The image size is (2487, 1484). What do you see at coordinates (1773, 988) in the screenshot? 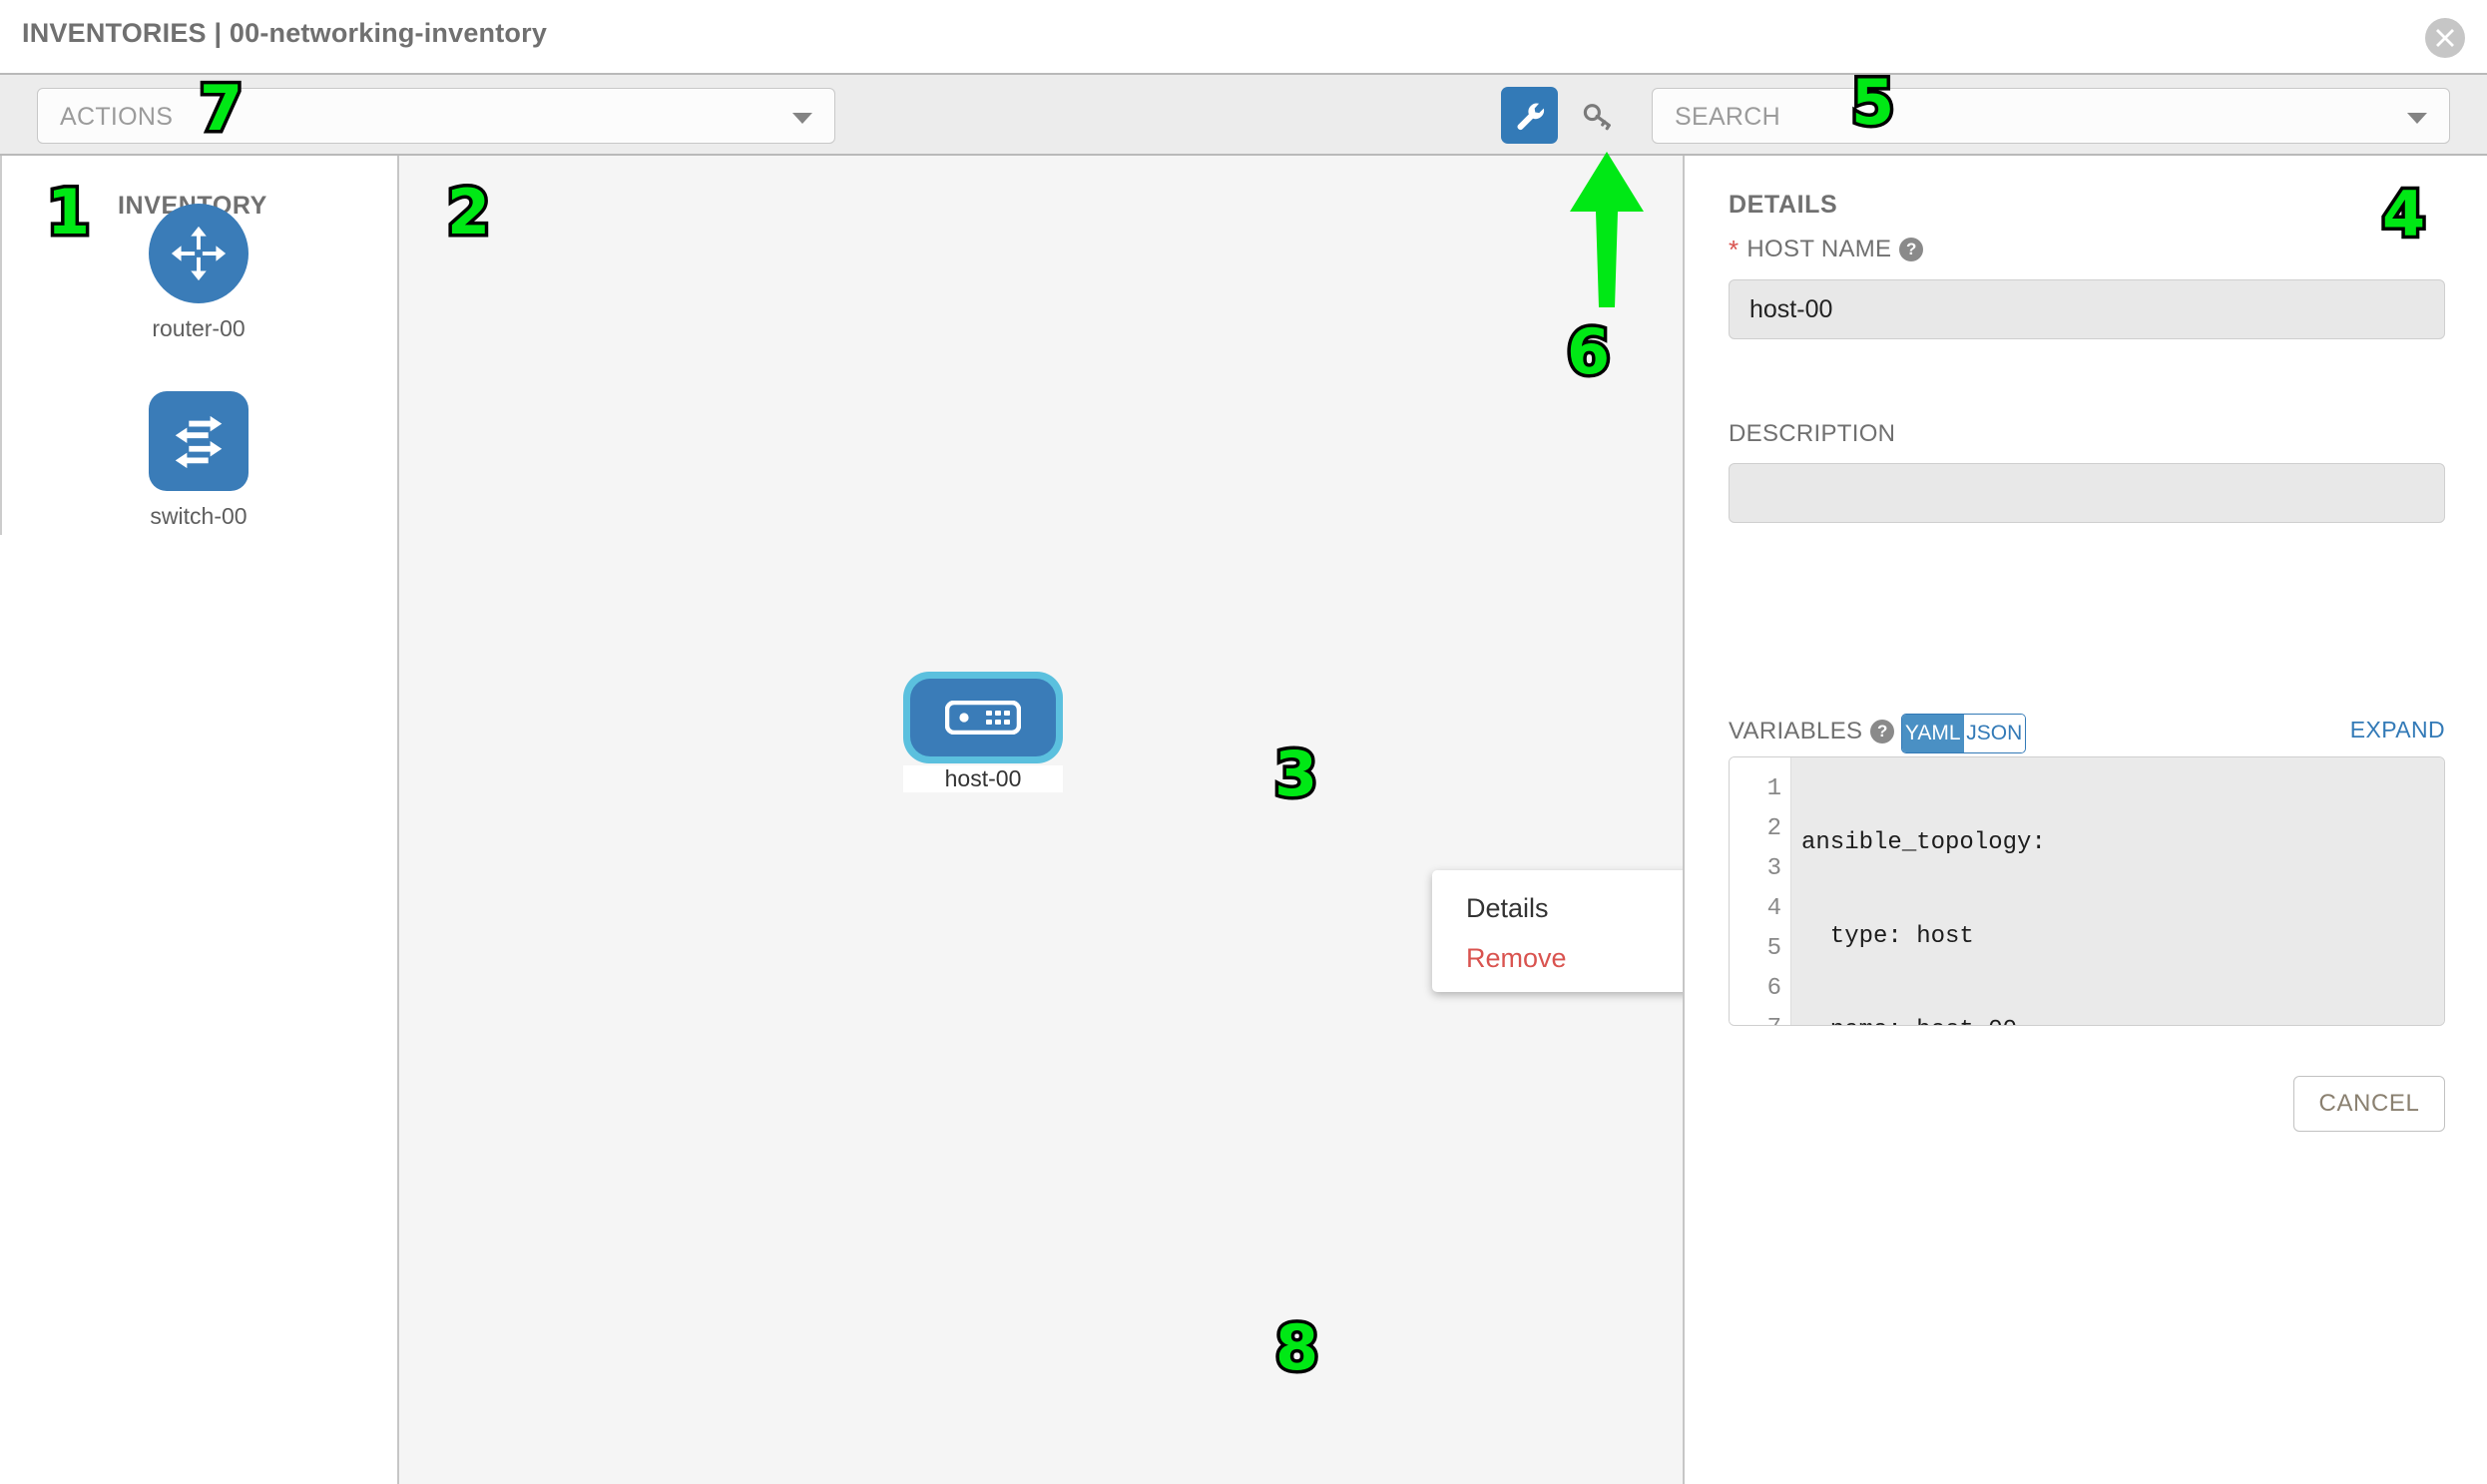
I see `line-number: 6` at bounding box center [1773, 988].